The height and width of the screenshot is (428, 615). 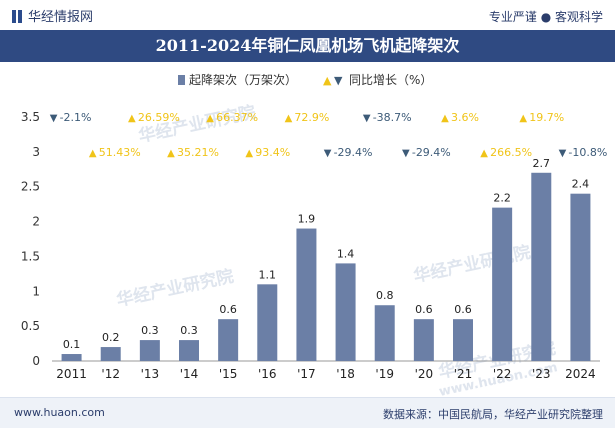 I want to click on y-tick-label: 3, so click(x=36, y=152).